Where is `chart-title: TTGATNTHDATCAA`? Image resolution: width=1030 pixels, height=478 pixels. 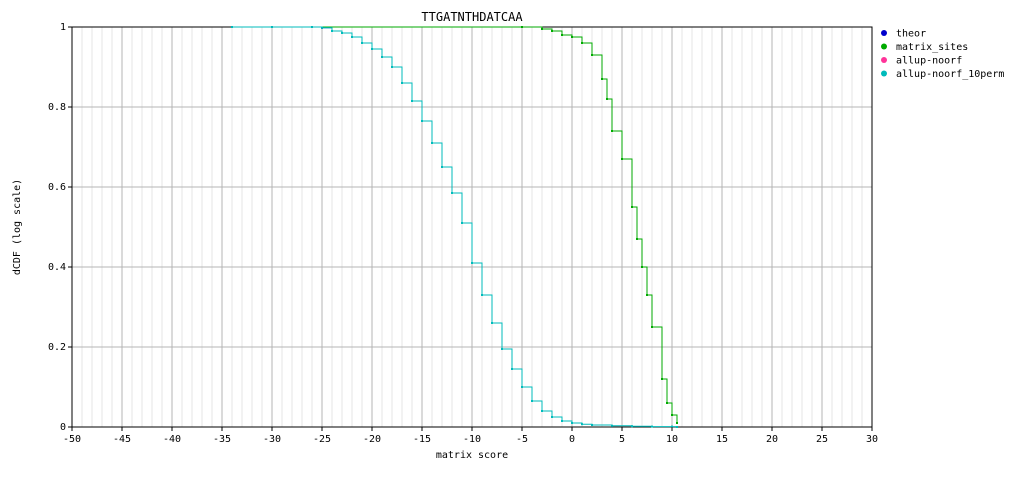 chart-title: TTGATNTHDATCAA is located at coordinates (472, 17).